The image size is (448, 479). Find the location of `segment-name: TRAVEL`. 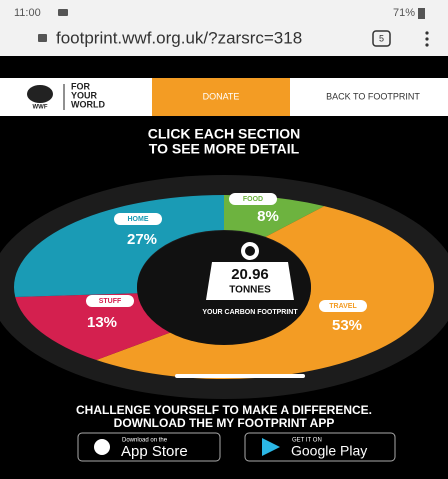

segment-name: TRAVEL is located at coordinates (343, 306).